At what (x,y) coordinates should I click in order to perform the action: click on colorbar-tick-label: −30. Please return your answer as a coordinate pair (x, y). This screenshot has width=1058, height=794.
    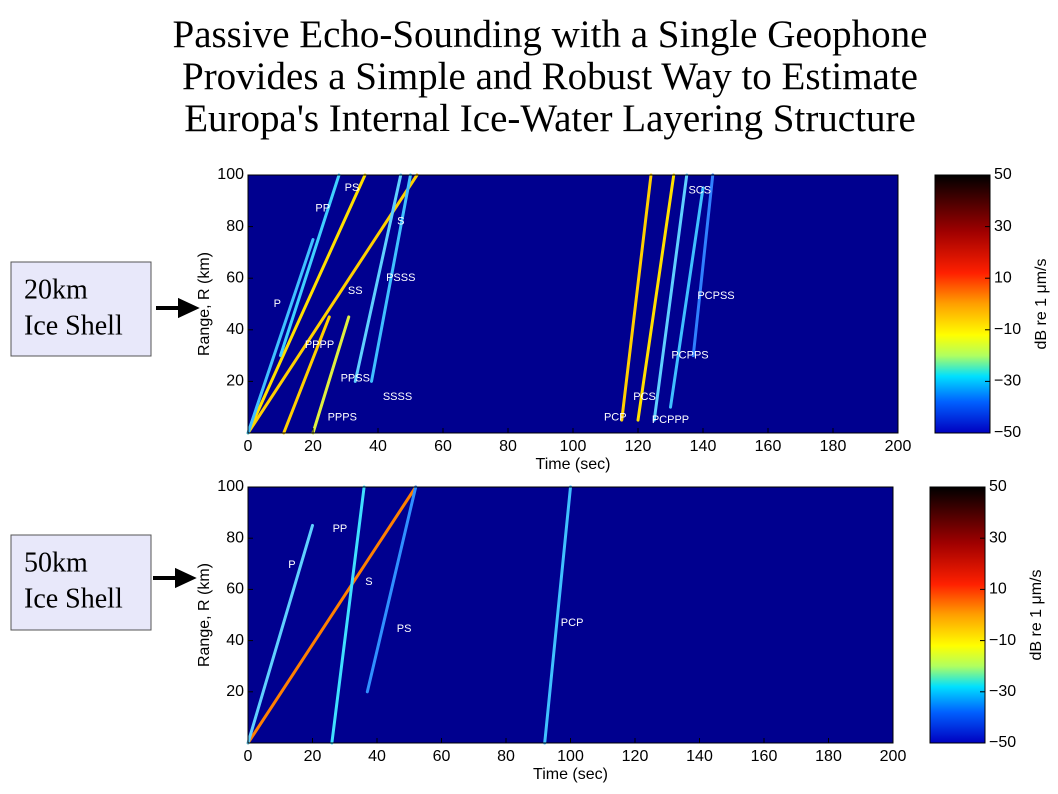
    Looking at the image, I should click on (1002, 691).